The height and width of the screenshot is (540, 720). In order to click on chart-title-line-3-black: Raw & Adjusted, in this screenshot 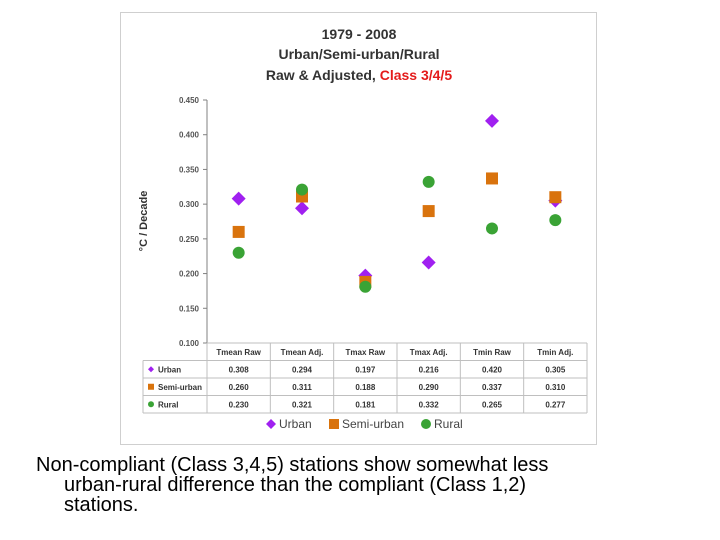, I will do `click(323, 75)`.